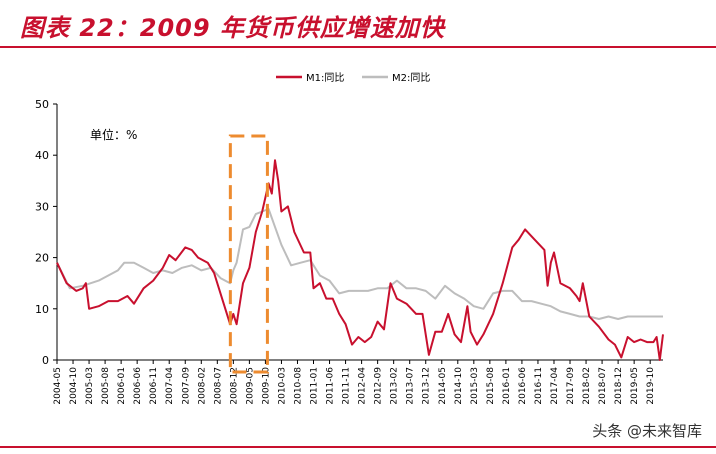 The image size is (716, 454). What do you see at coordinates (250, 386) in the screenshot?
I see `x-tick-label: 2009-05` at bounding box center [250, 386].